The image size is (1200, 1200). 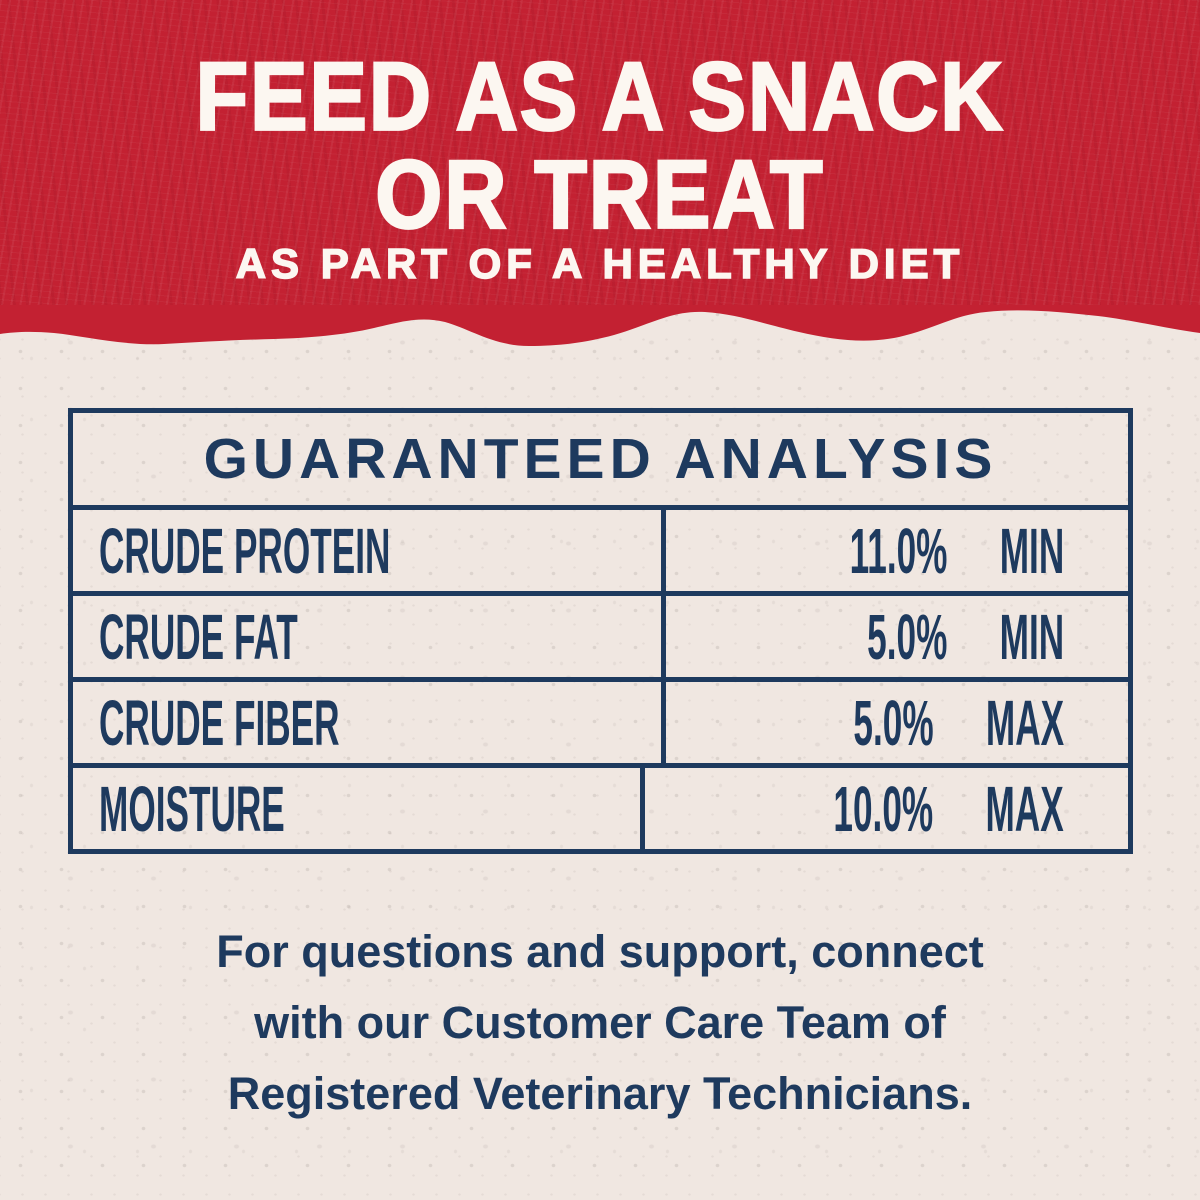 I want to click on nutrient-label: CRUDE FIBER, so click(x=219, y=722).